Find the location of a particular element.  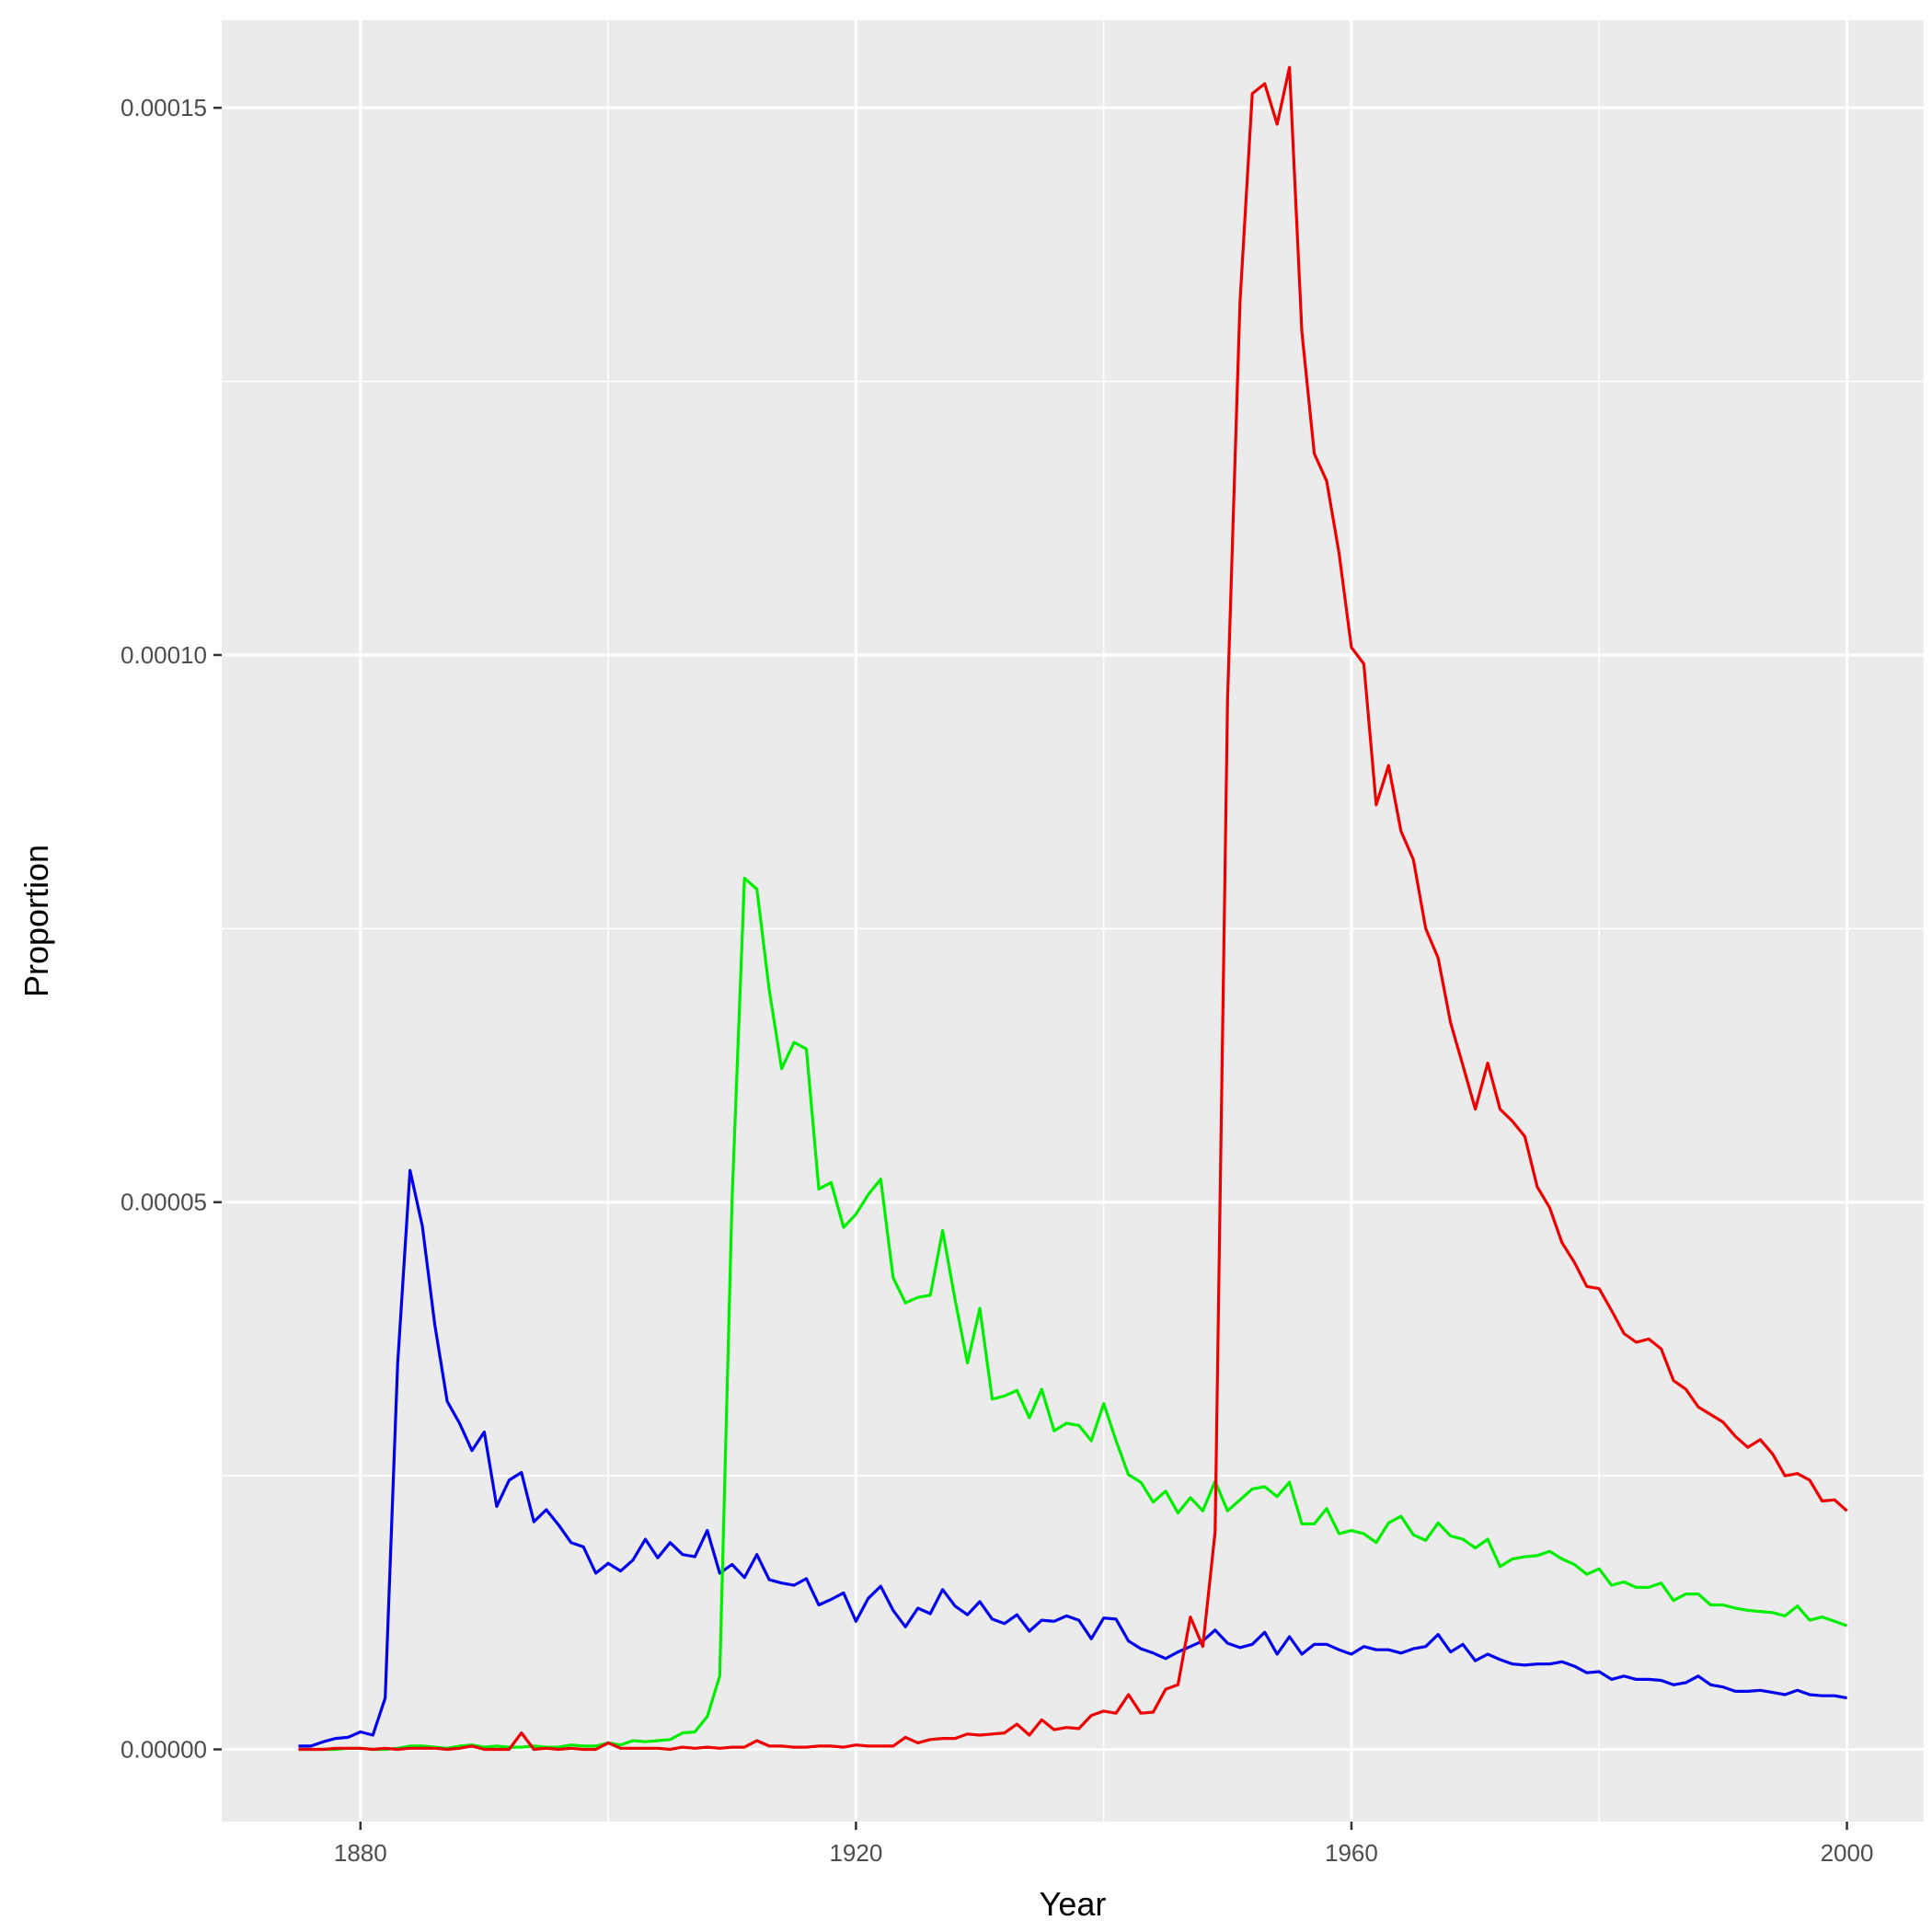

x-tick-label: 2000 is located at coordinates (1847, 1853).